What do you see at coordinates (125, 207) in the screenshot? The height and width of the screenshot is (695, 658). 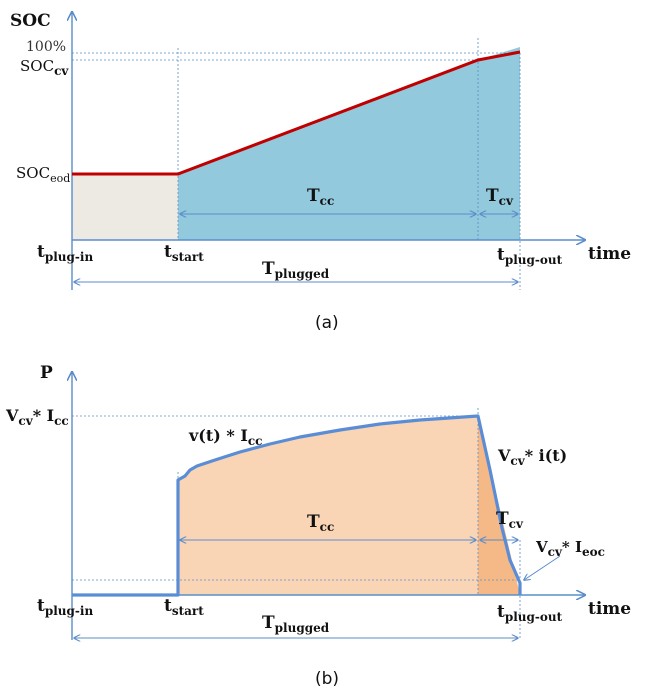 I see `soc-idle-area` at bounding box center [125, 207].